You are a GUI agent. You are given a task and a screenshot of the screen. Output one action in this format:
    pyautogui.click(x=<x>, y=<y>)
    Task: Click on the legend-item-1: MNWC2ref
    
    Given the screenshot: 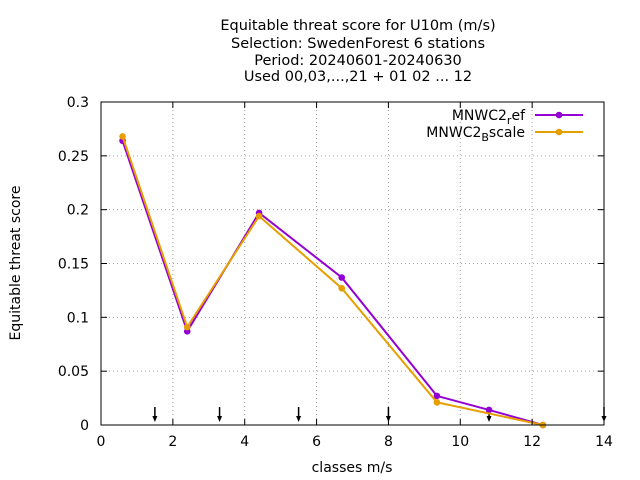 What is the action you would take?
    pyautogui.click(x=517, y=117)
    